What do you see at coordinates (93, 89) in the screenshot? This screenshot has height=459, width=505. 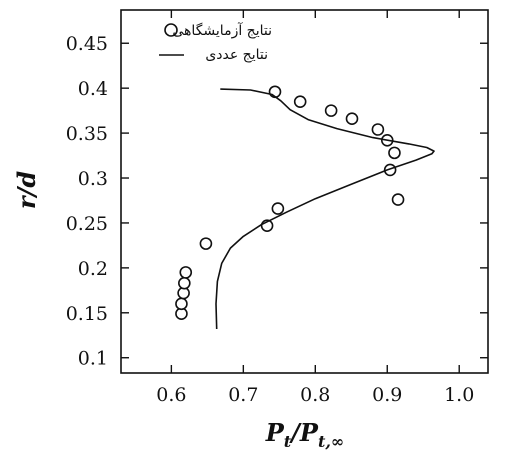 I see `y-tick-label: 0.4` at bounding box center [93, 89].